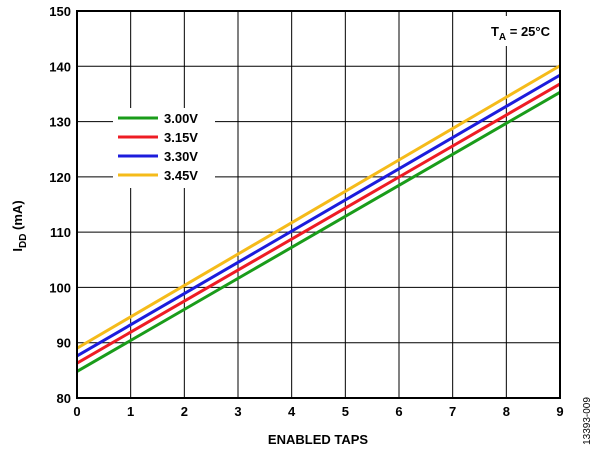 The width and height of the screenshot is (595, 452). Describe the element at coordinates (345, 411) in the screenshot. I see `x-tick-label: 5` at that location.